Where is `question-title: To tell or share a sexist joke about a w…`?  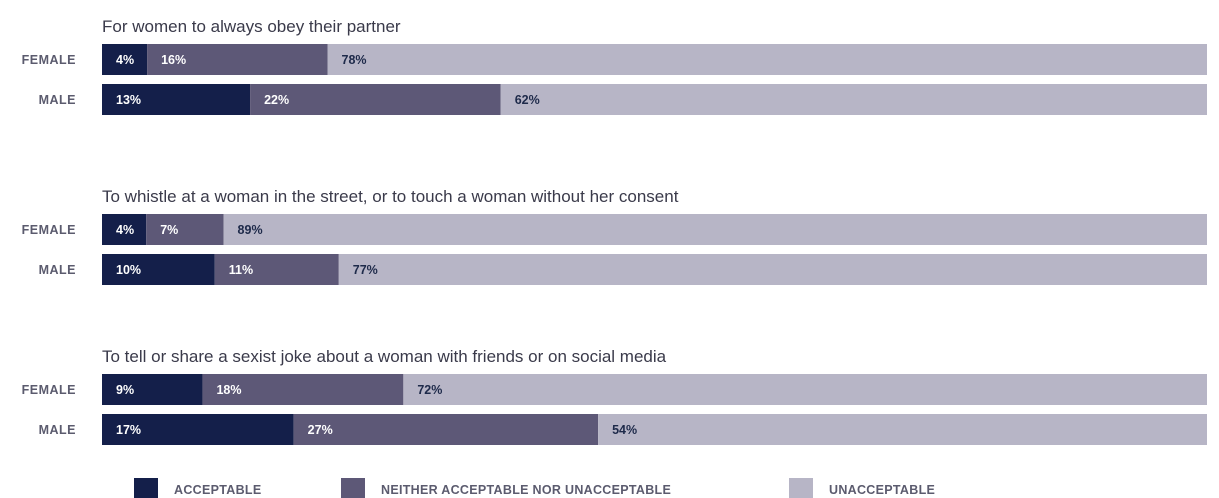 question-title: To tell or share a sexist joke about a w… is located at coordinates (384, 356).